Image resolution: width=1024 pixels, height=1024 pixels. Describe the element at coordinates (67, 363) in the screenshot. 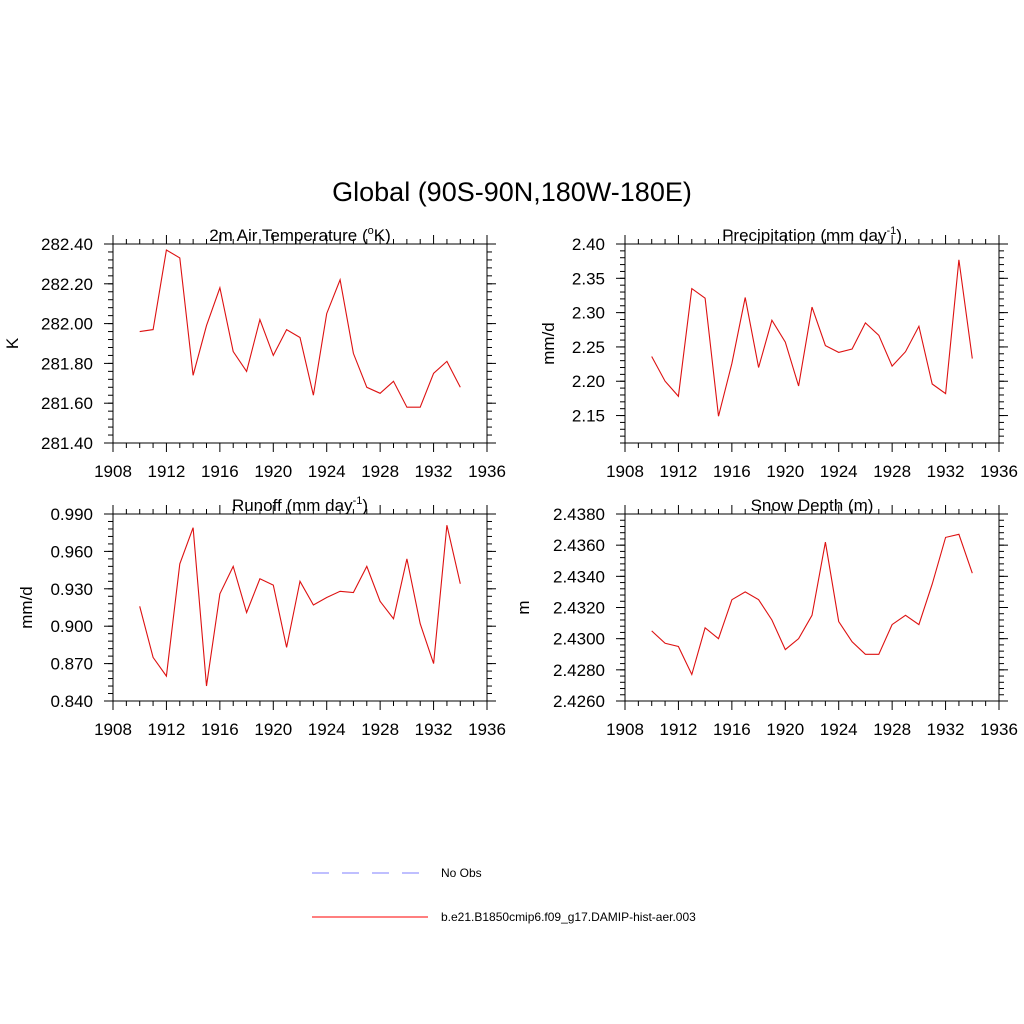

I see `y-tick-label: 281.80` at that location.